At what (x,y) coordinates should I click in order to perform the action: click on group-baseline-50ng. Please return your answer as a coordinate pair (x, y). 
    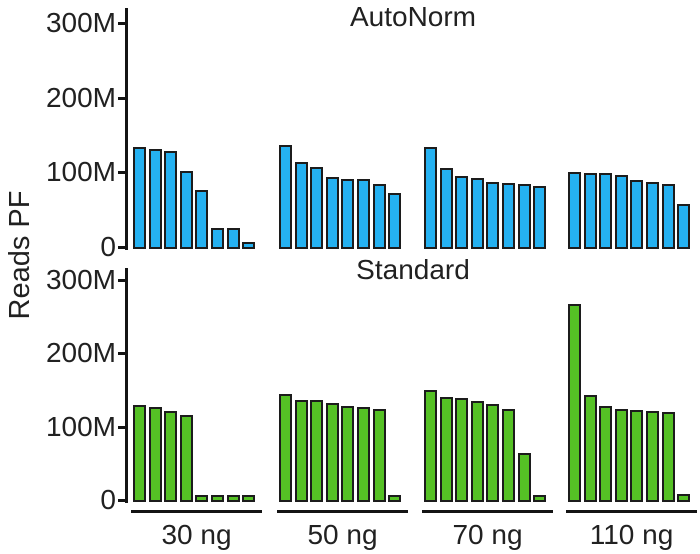
    Looking at the image, I should click on (342, 511).